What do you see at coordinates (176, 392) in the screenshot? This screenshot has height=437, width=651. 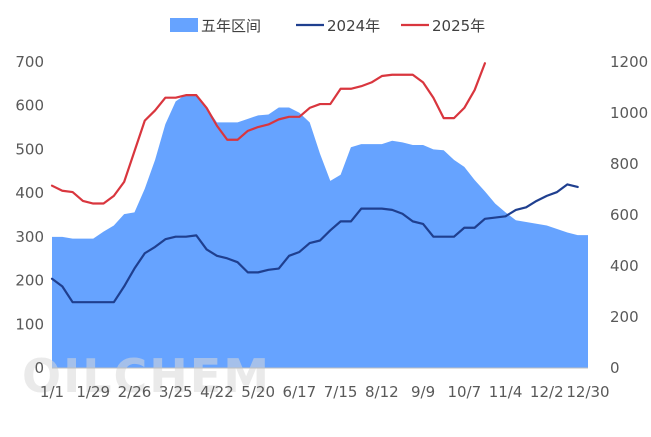 I see `x-tick-label: 3/25` at bounding box center [176, 392].